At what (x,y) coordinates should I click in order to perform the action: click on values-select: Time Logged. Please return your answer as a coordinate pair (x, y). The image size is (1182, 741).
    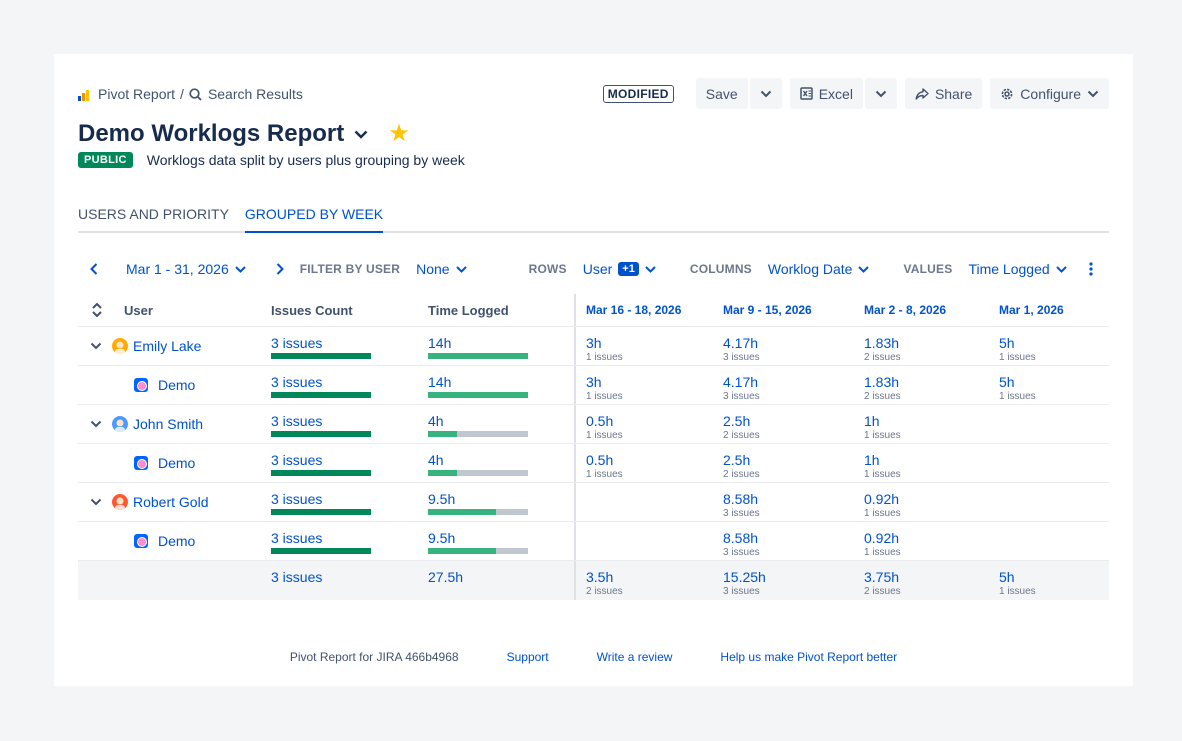
    Looking at the image, I should click on (1017, 269).